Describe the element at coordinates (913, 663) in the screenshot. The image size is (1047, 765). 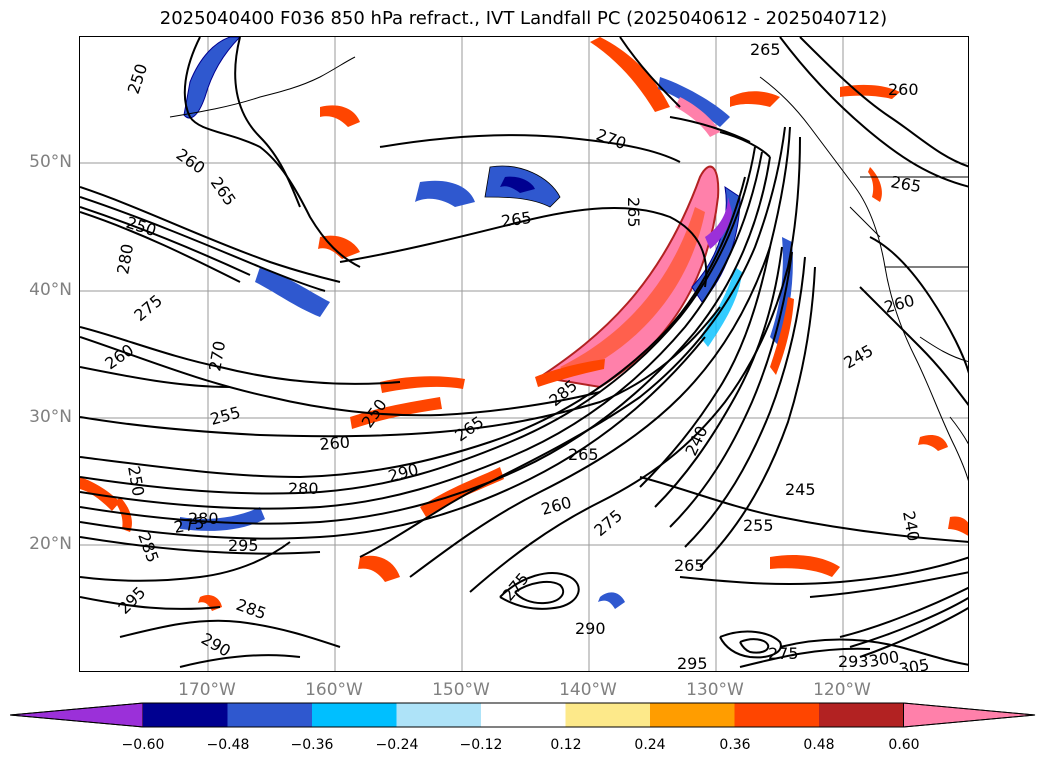
I see `contour-label: 305` at that location.